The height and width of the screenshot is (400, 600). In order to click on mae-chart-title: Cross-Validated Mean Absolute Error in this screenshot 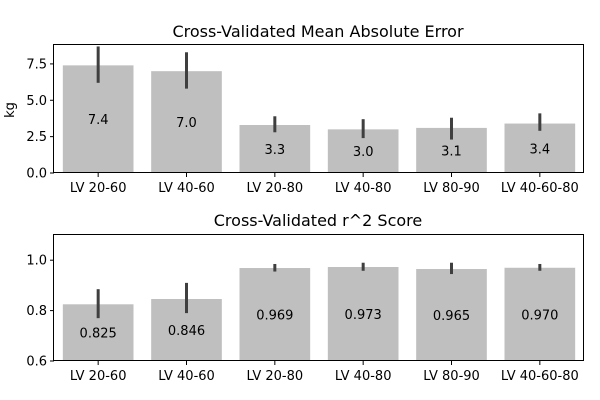, I will do `click(318, 31)`.